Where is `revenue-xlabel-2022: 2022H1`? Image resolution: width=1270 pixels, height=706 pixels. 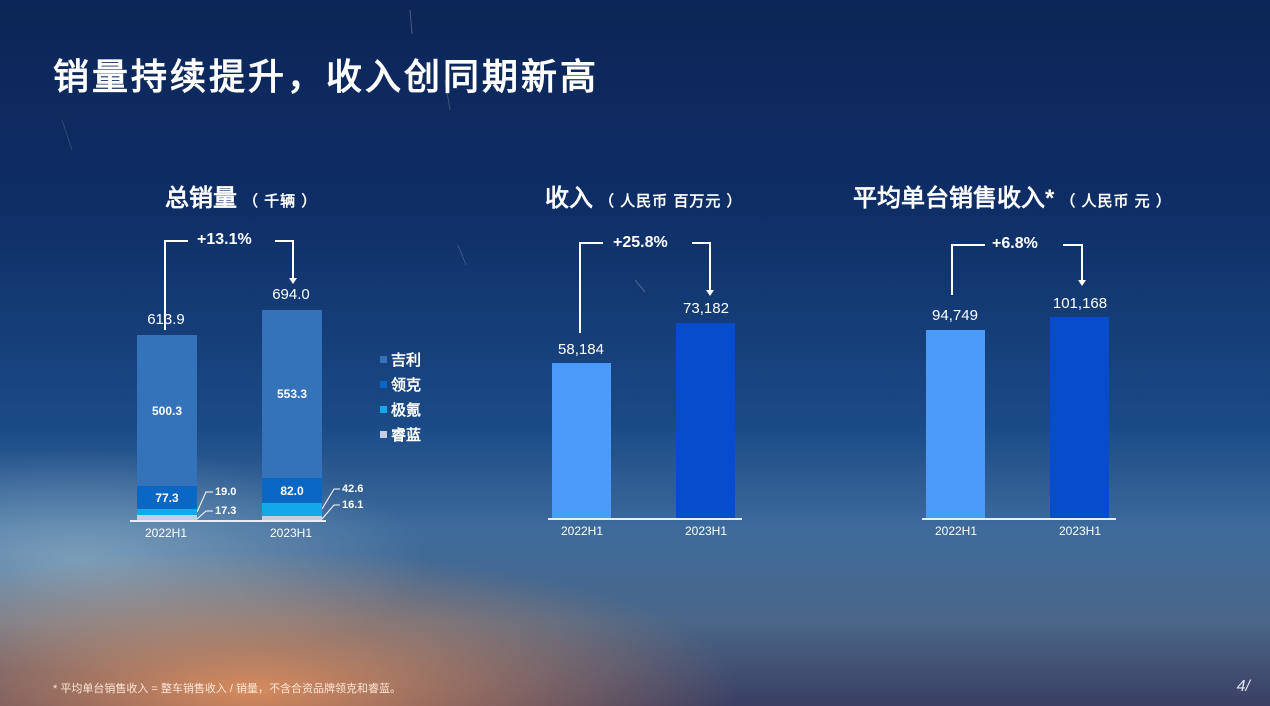 revenue-xlabel-2022: 2022H1 is located at coordinates (582, 531).